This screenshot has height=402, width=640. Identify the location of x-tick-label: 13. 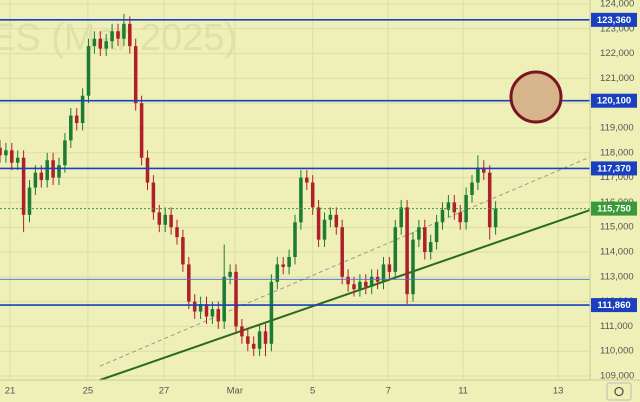
(558, 391).